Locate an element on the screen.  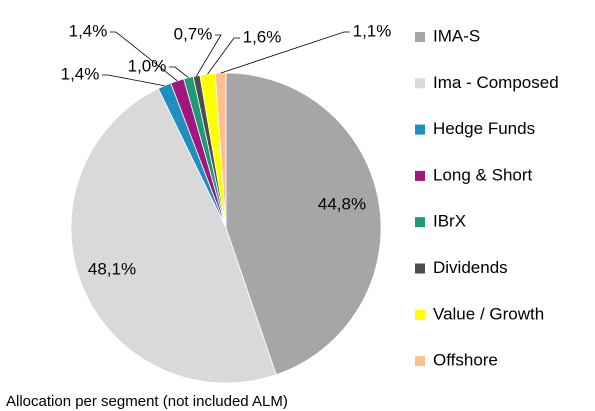
data-label: 0,7% is located at coordinates (193, 33).